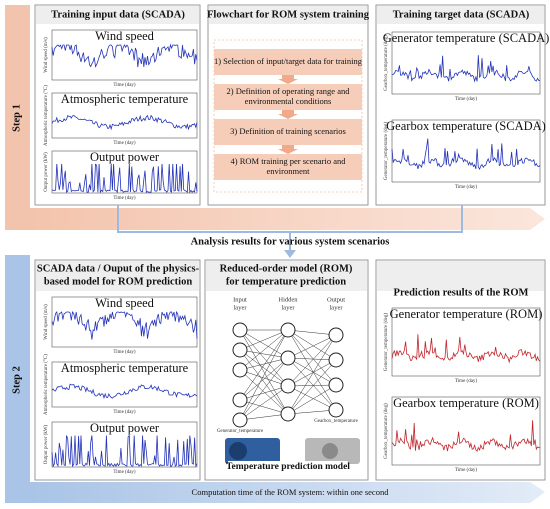  What do you see at coordinates (461, 14) in the screenshot?
I see `panel-title: Training target data (SCADA)` at bounding box center [461, 14].